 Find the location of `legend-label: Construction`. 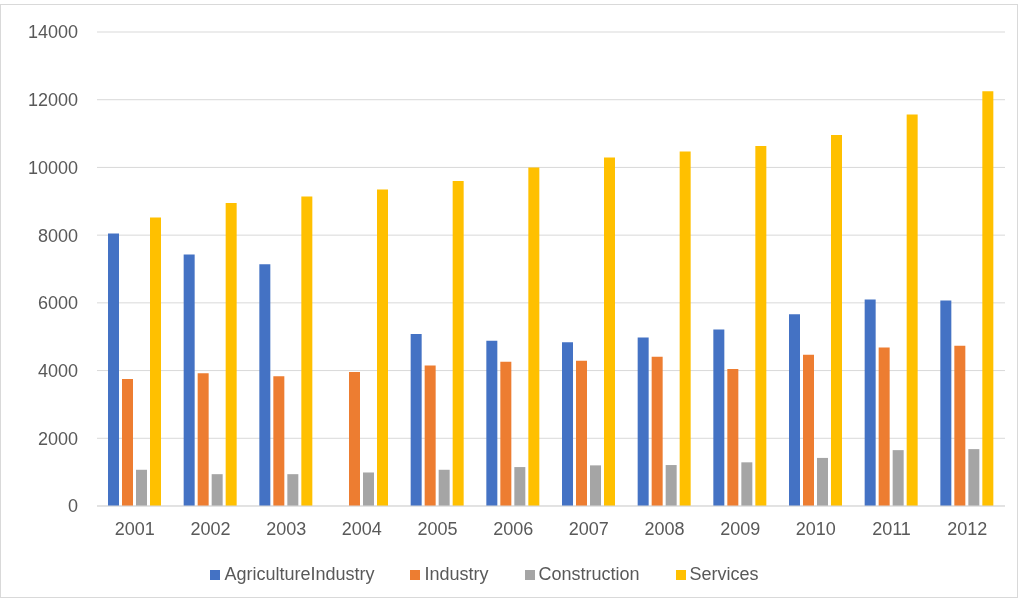

legend-label: Construction is located at coordinates (589, 574).